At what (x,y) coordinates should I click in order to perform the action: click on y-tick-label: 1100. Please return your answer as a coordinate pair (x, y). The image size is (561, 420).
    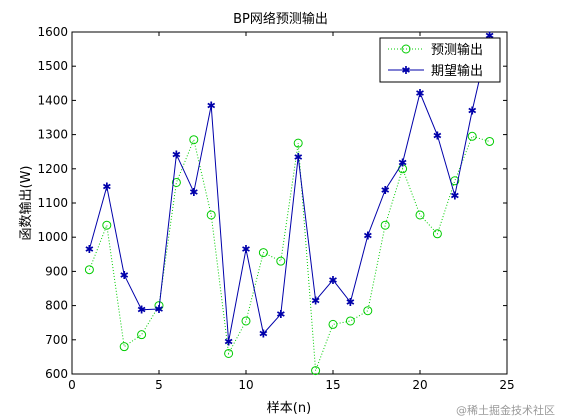
    Looking at the image, I should click on (52, 203).